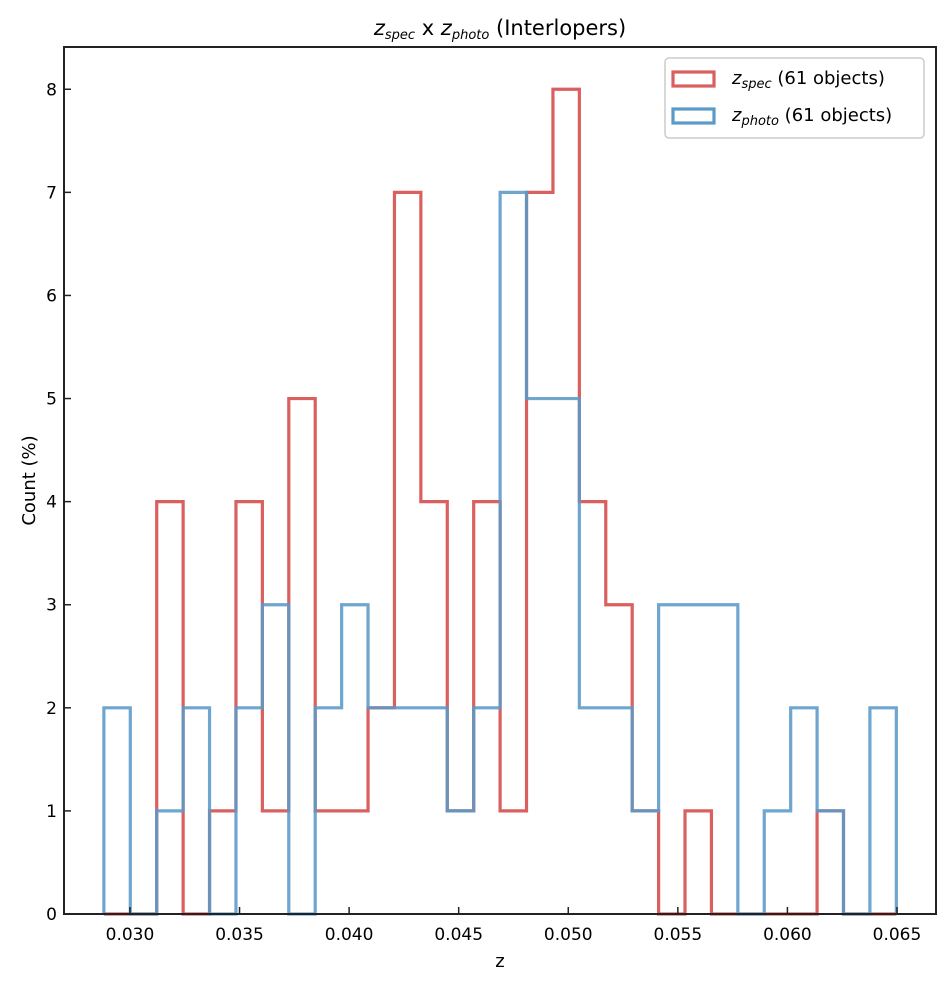 Image resolution: width=950 pixels, height=985 pixels. Describe the element at coordinates (379, 28) in the screenshot. I see `title-symbol-spec: z` at that location.